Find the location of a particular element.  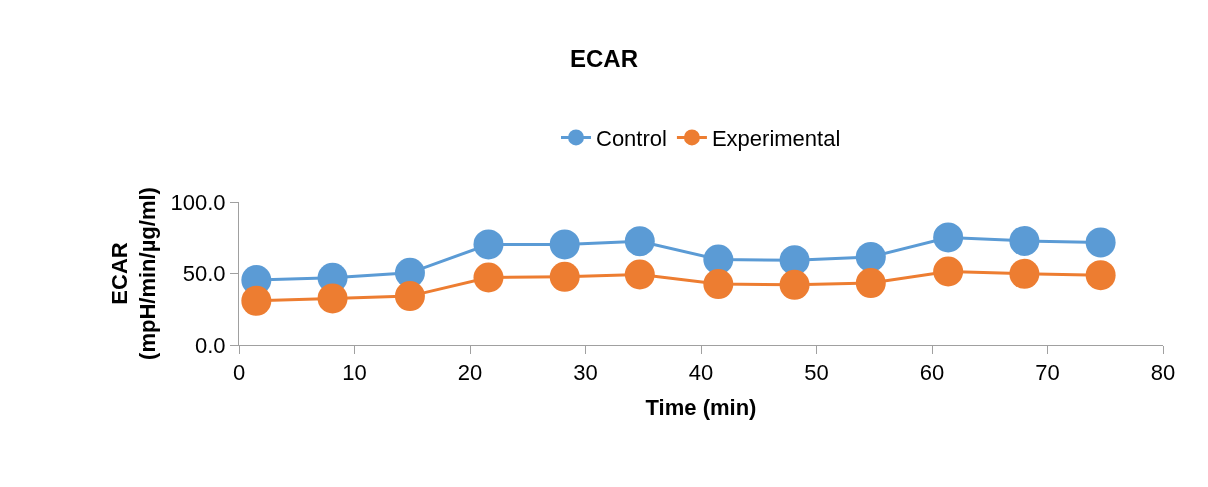

x-axis-title: Time (min) is located at coordinates (701, 408).